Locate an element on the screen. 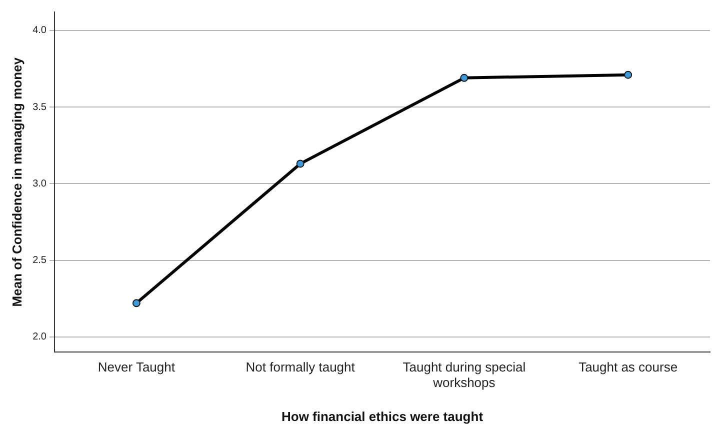 The height and width of the screenshot is (433, 720). y-axis-title: Mean of Confidence in managing money is located at coordinates (16, 181).